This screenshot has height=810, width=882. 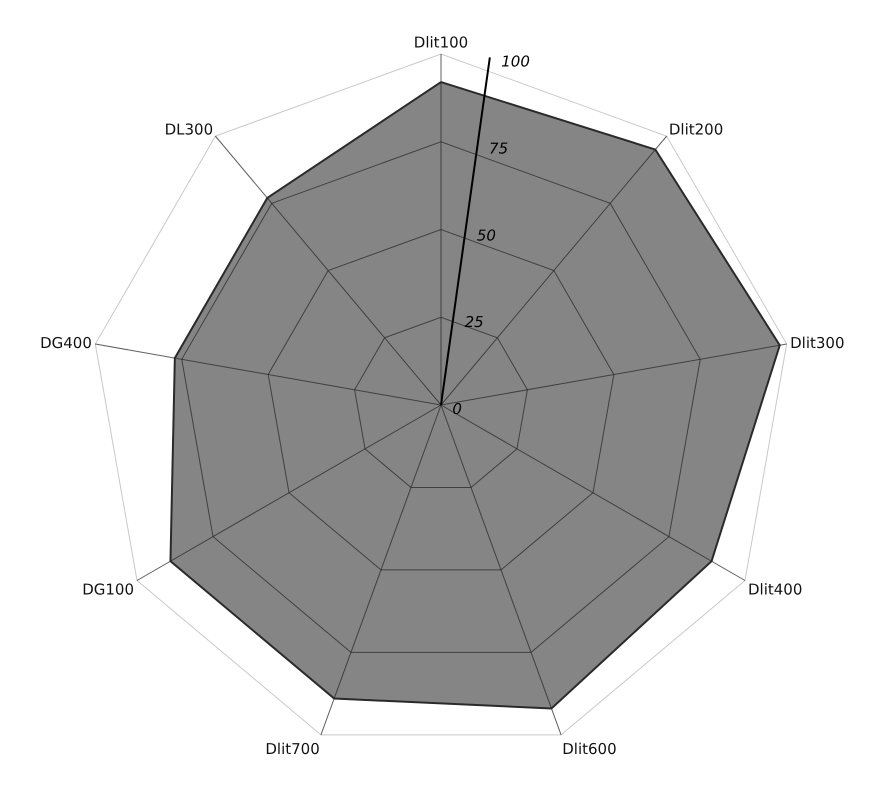 What do you see at coordinates (292, 749) in the screenshot?
I see `spoke-label: Dlit700` at bounding box center [292, 749].